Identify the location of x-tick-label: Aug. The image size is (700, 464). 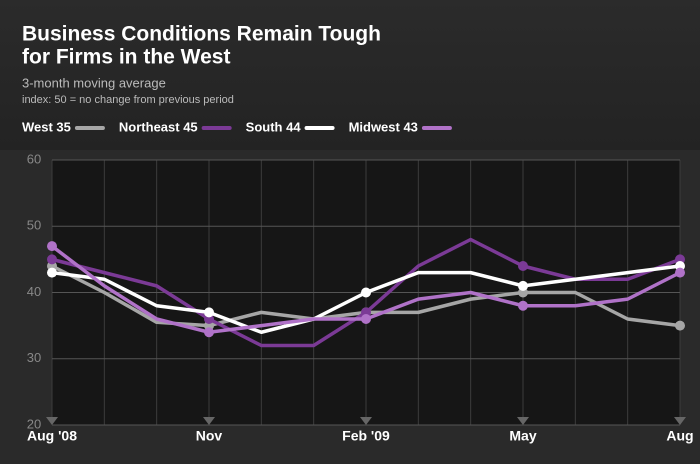
(679, 436).